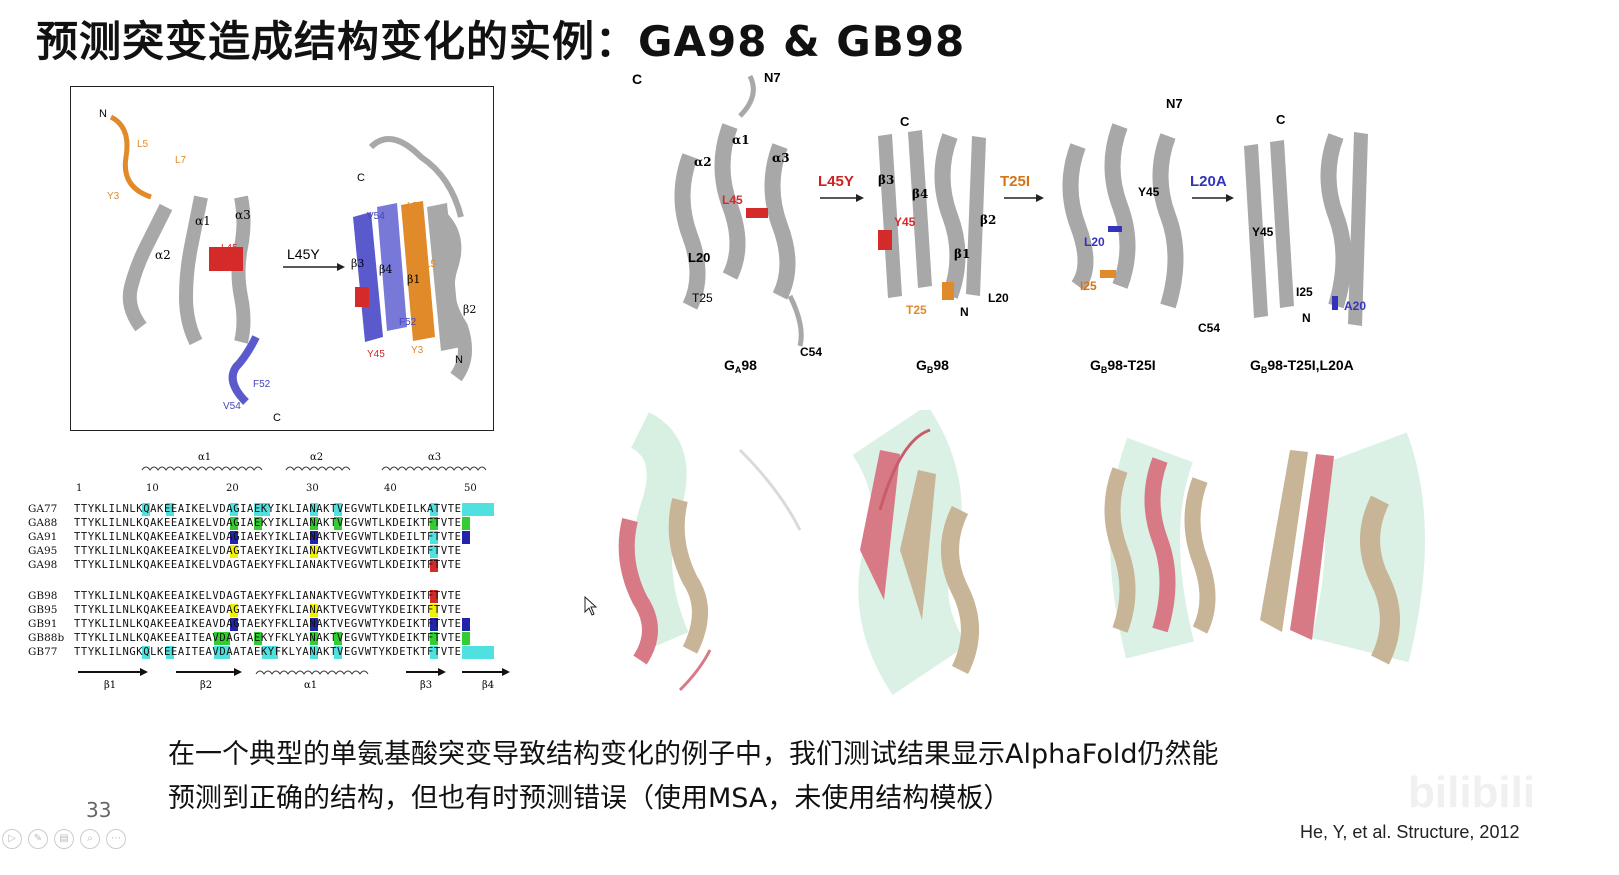 The height and width of the screenshot is (875, 1619). I want to click on ss-helix-coil-a2, so click(318, 468).